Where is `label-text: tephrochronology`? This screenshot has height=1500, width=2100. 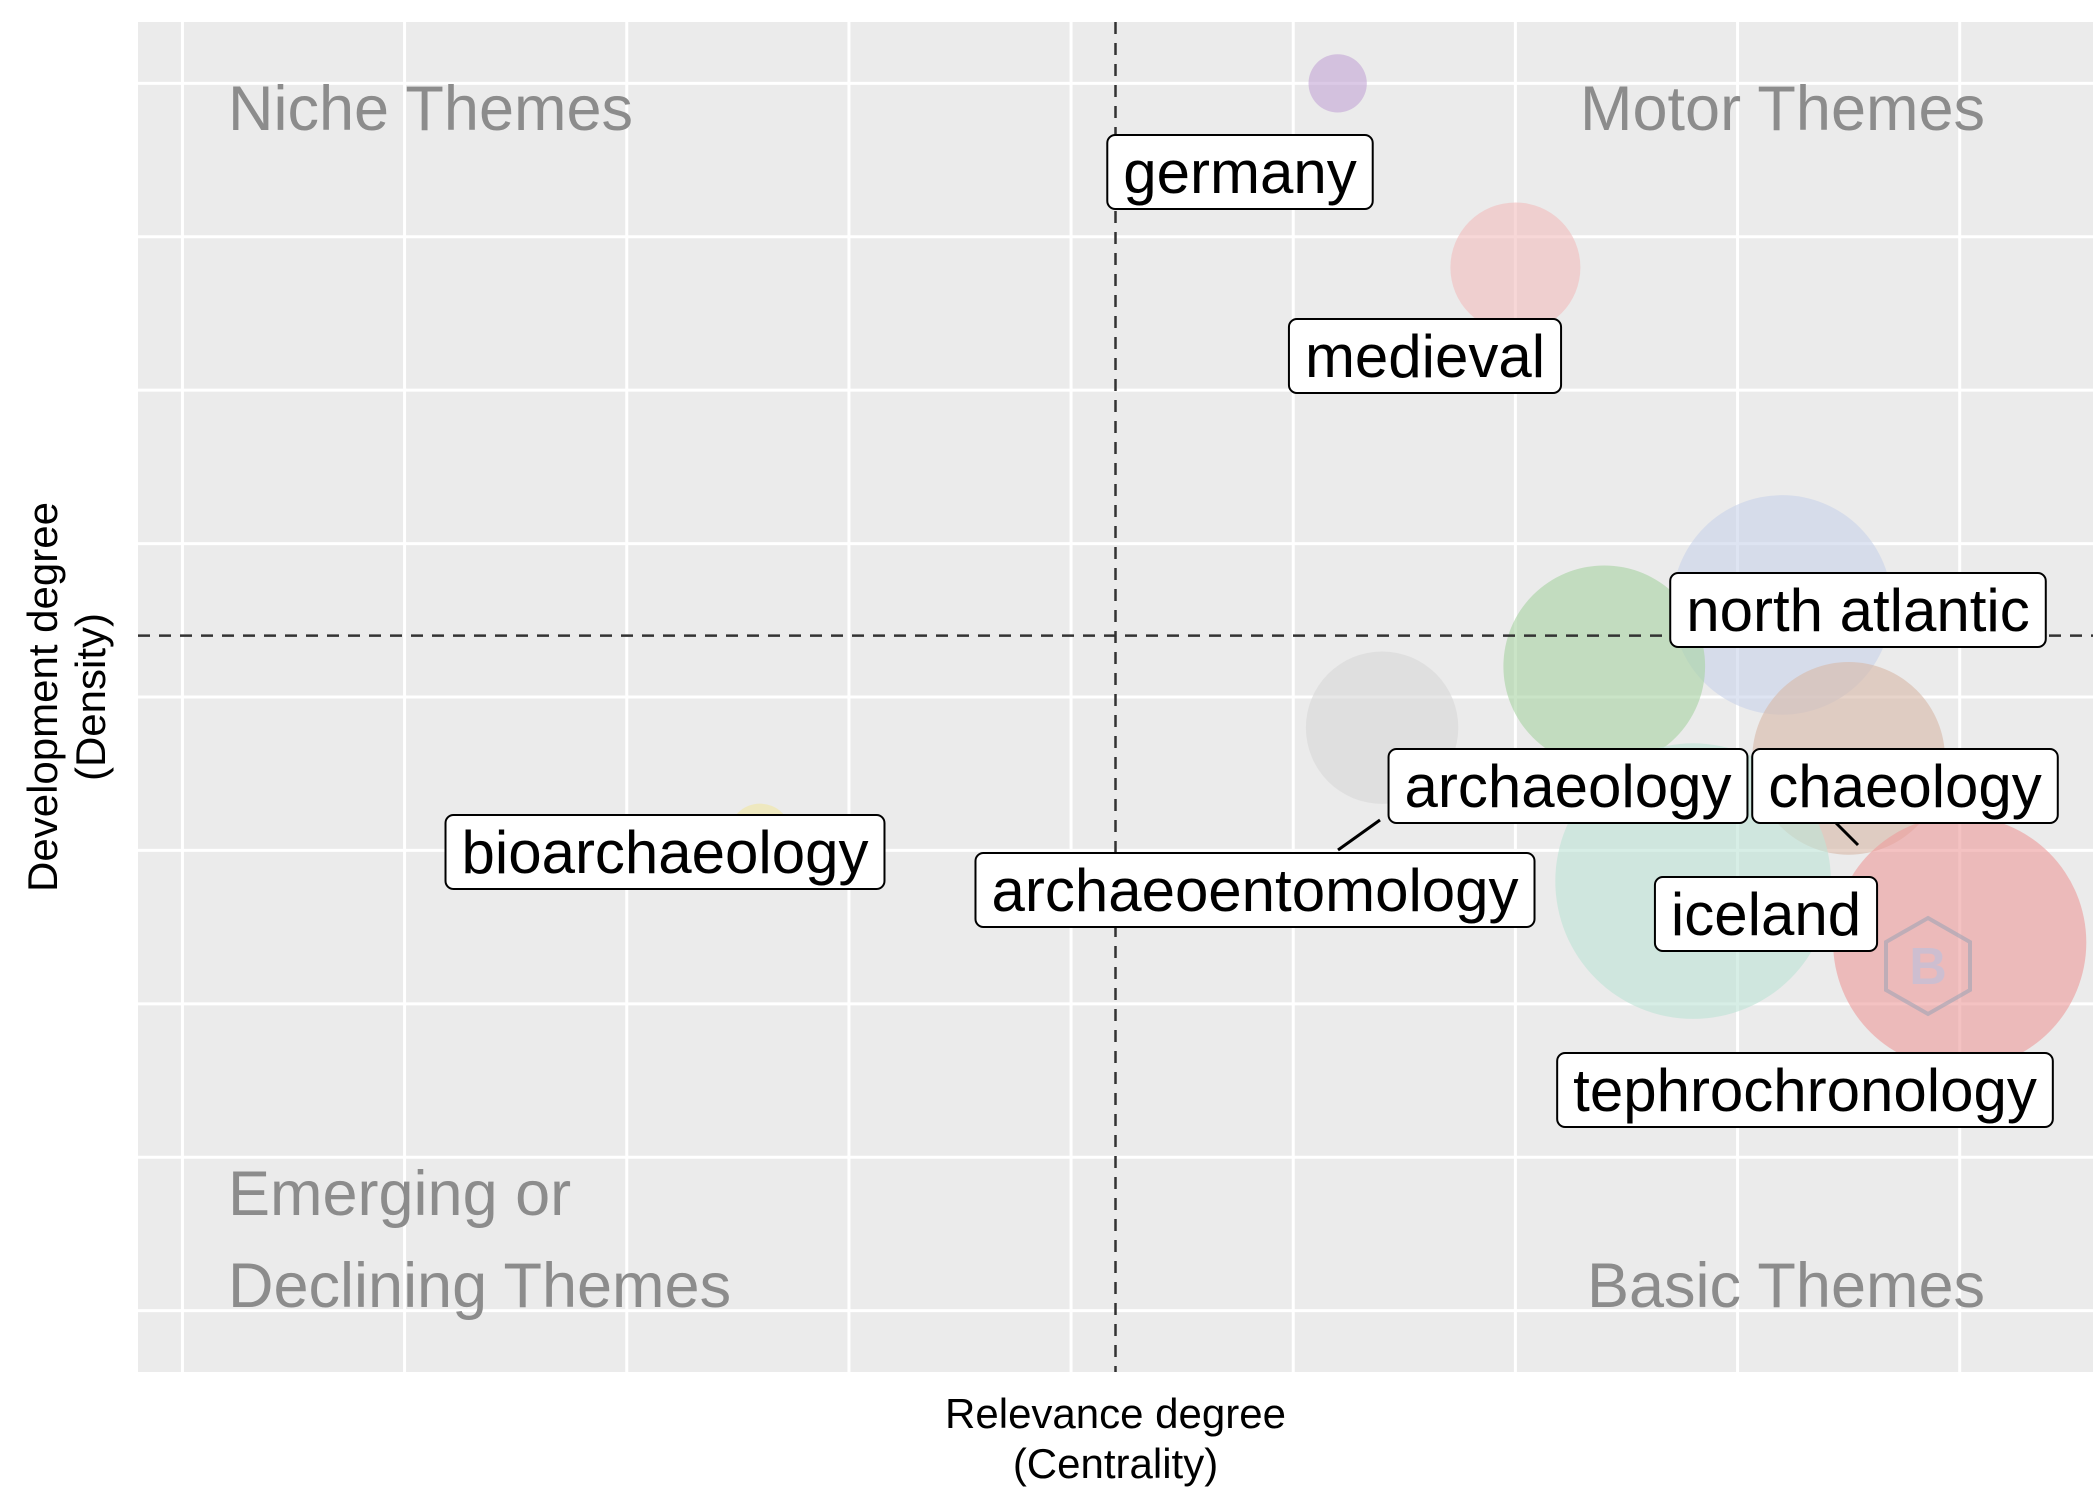
label-text: tephrochronology is located at coordinates (1805, 1090).